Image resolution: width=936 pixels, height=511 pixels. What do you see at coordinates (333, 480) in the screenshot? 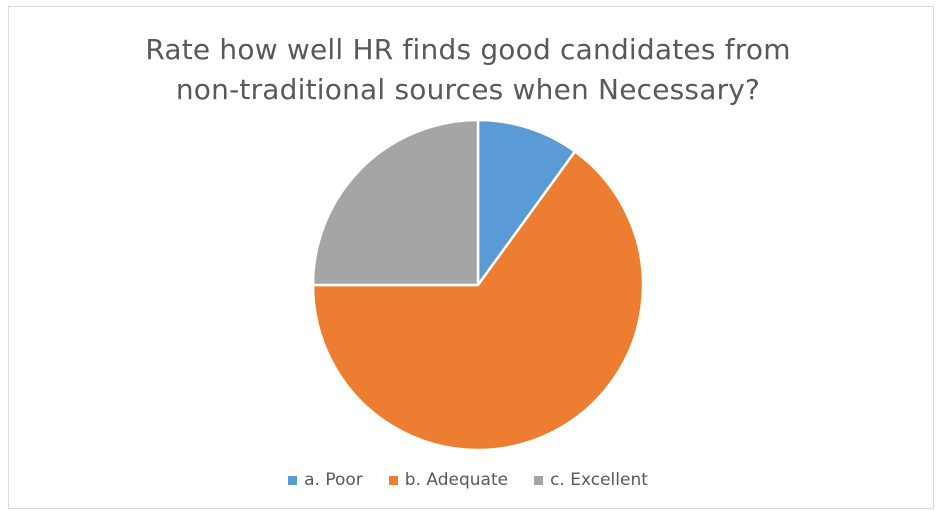
I see `legend-label-a-poor: a. Poor` at bounding box center [333, 480].